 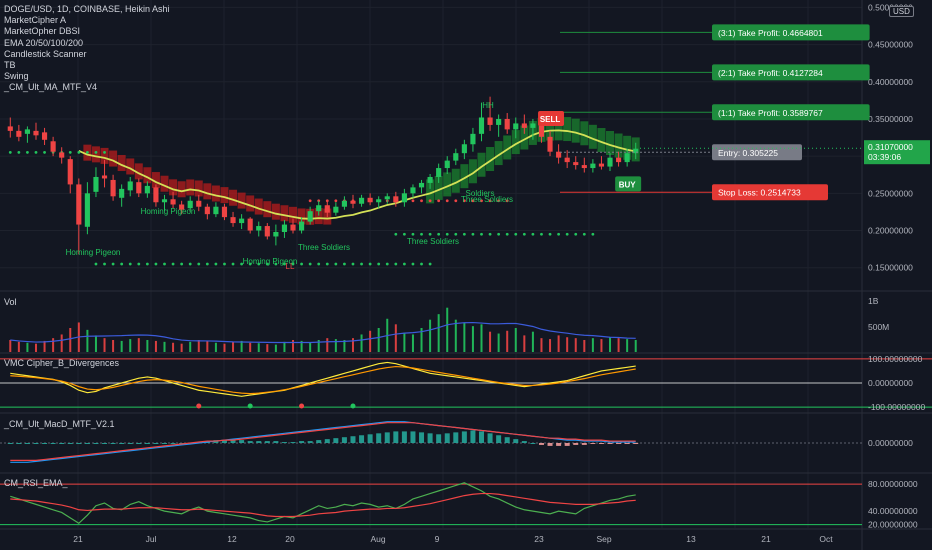 What do you see at coordinates (151, 539) in the screenshot?
I see `time-axis-tick: Jul` at bounding box center [151, 539].